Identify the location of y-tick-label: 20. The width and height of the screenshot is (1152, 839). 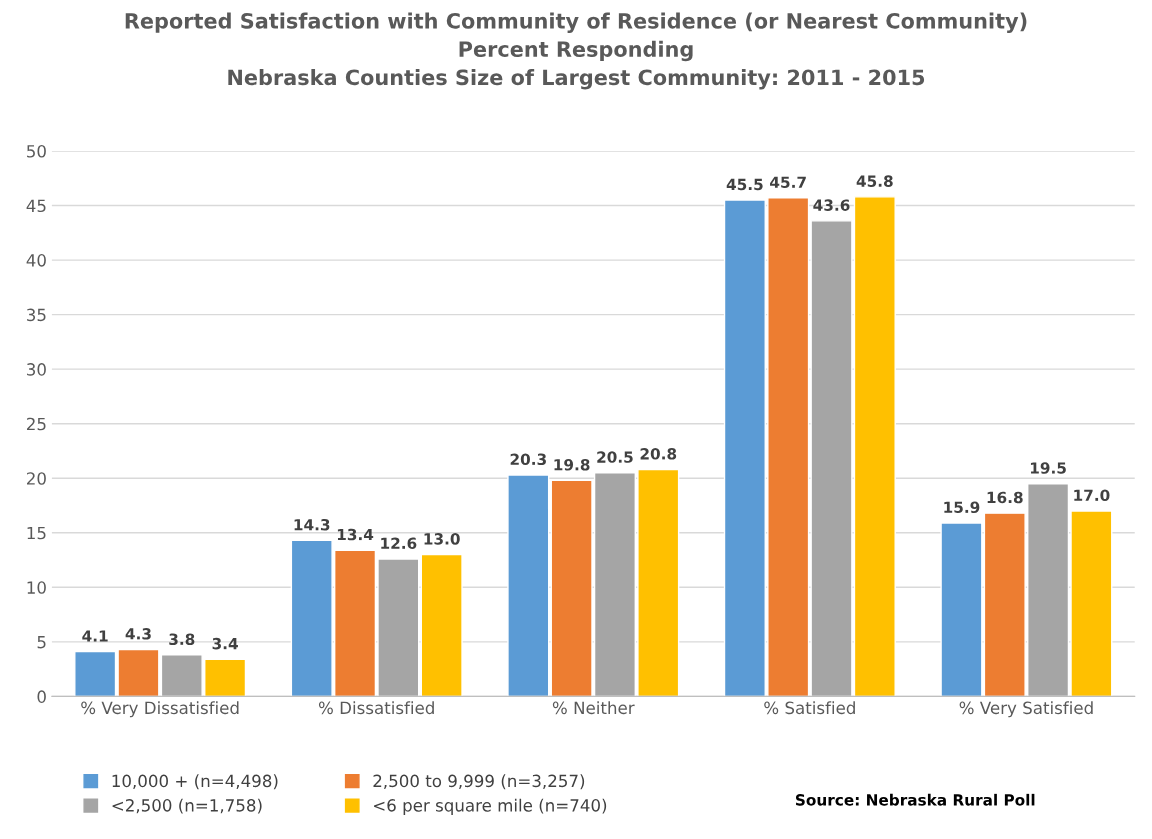
(36, 478).